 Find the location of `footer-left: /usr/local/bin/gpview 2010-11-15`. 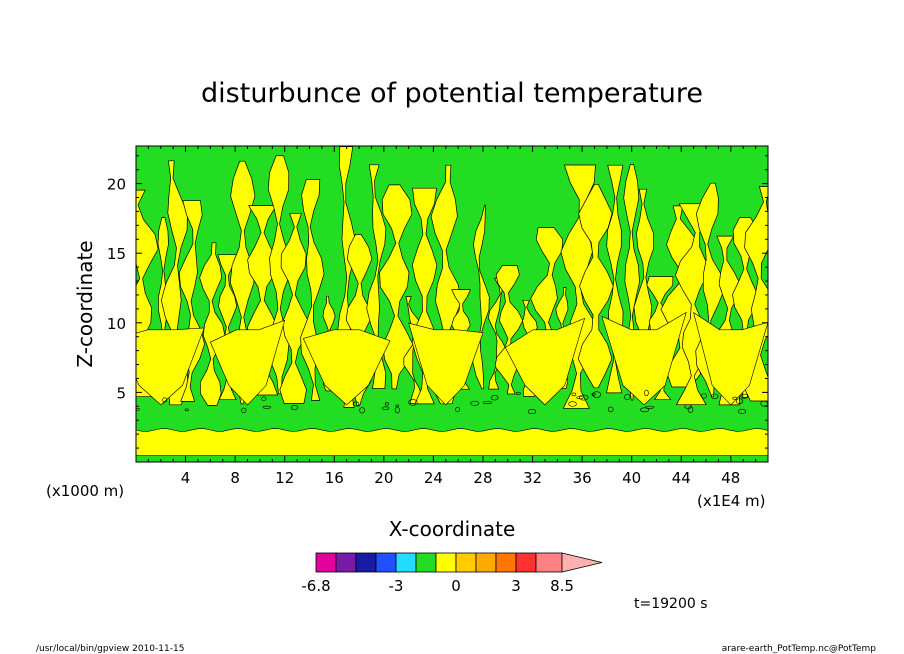

footer-left: /usr/local/bin/gpview 2010-11-15 is located at coordinates (110, 649).